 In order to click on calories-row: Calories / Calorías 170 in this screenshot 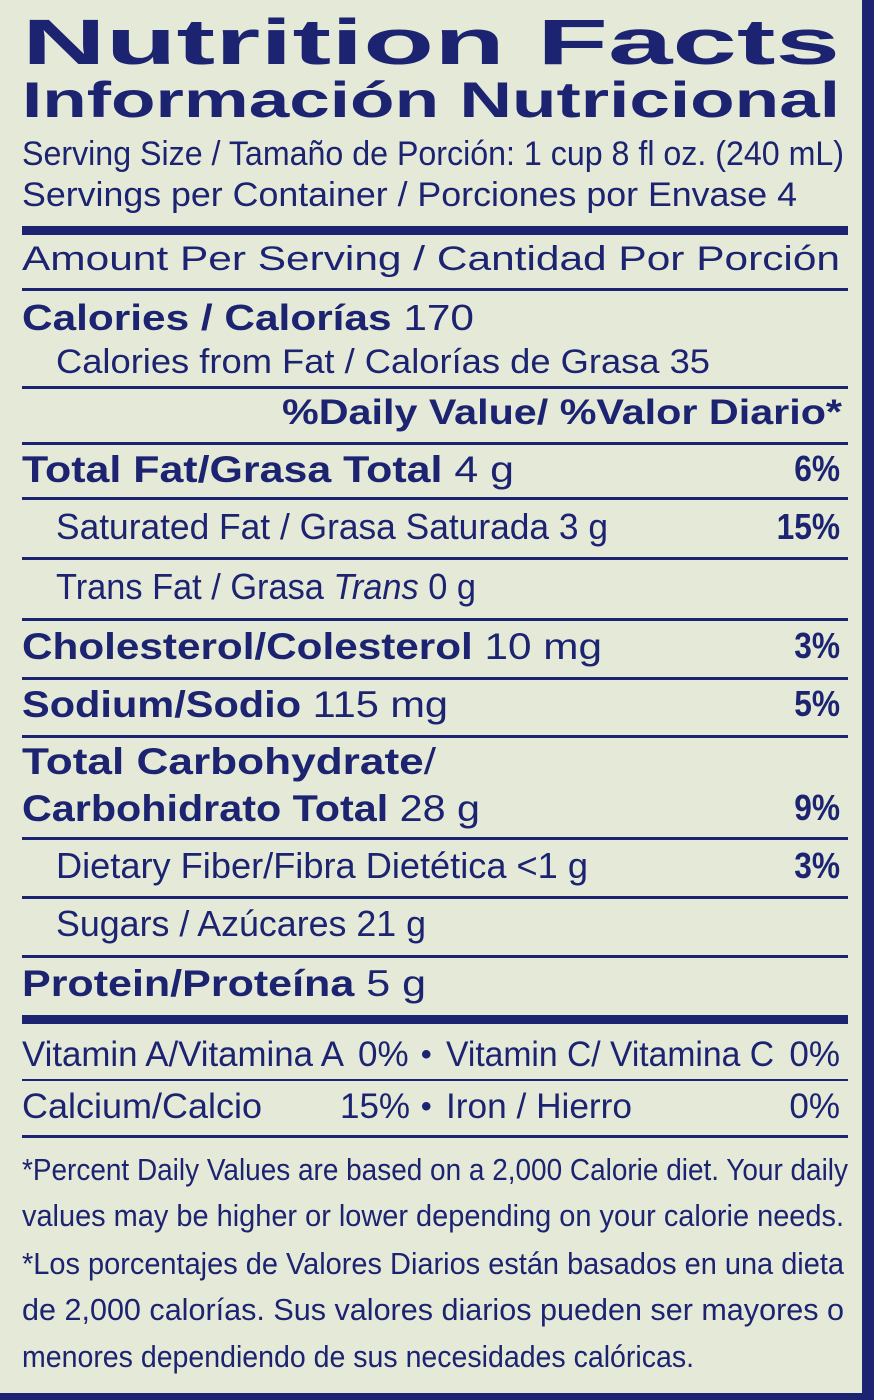, I will do `click(248, 318)`.